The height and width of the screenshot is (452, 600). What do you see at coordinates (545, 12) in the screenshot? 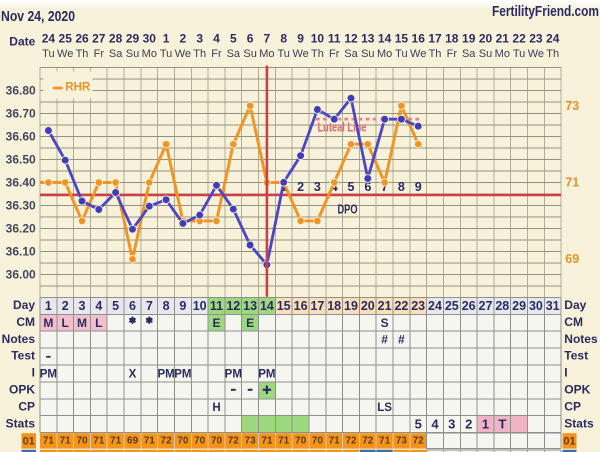
I see `svg-text: FertilityFriend.com` at bounding box center [545, 12].